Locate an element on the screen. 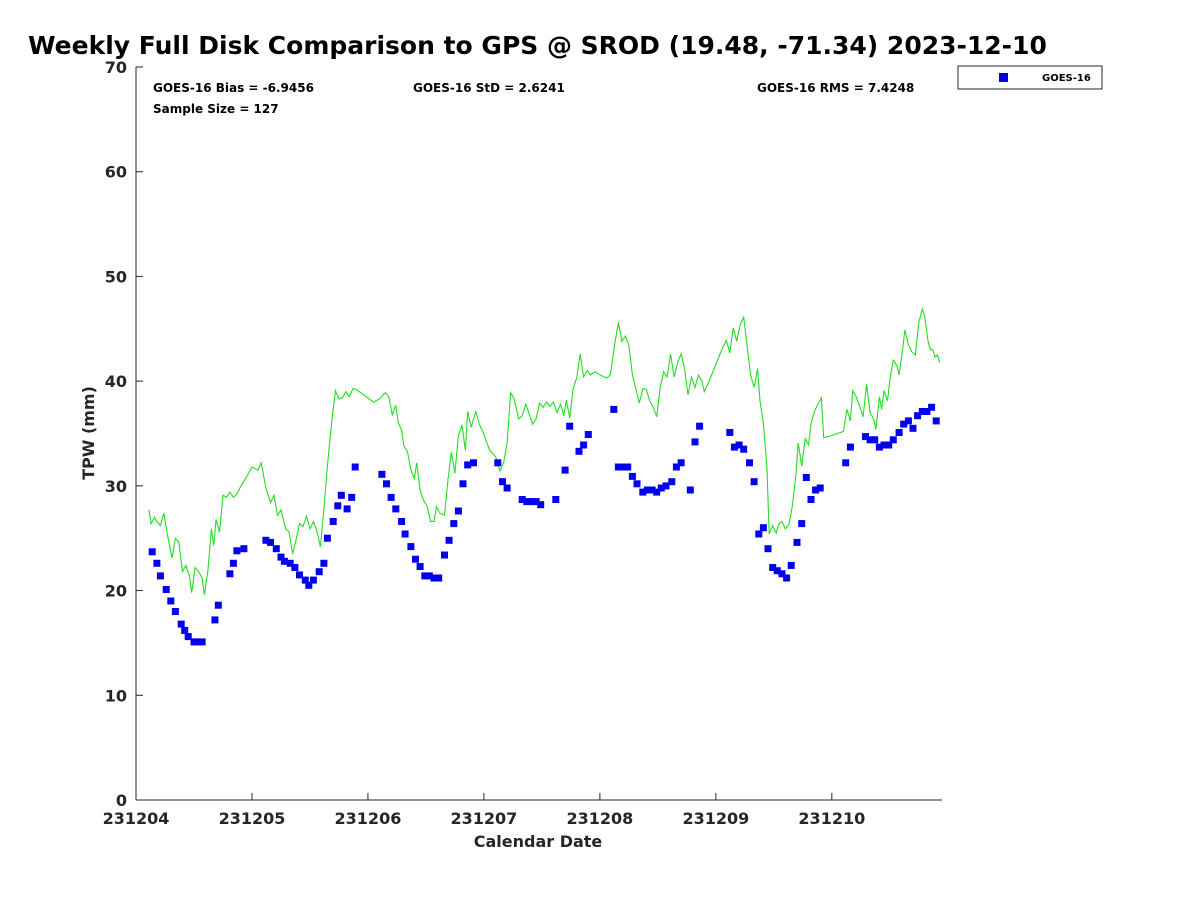 The image size is (1200, 900). bias-stat: GOES-16 Bias = -6.9456 is located at coordinates (233, 88).